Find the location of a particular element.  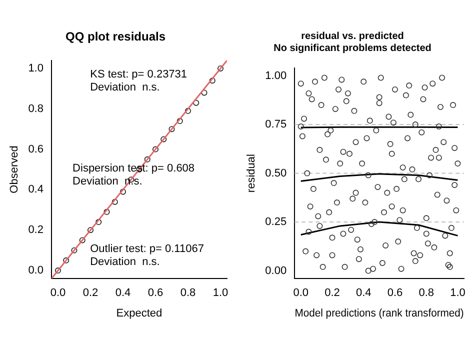

chart-subtitle: No significant problems detected is located at coordinates (353, 48).